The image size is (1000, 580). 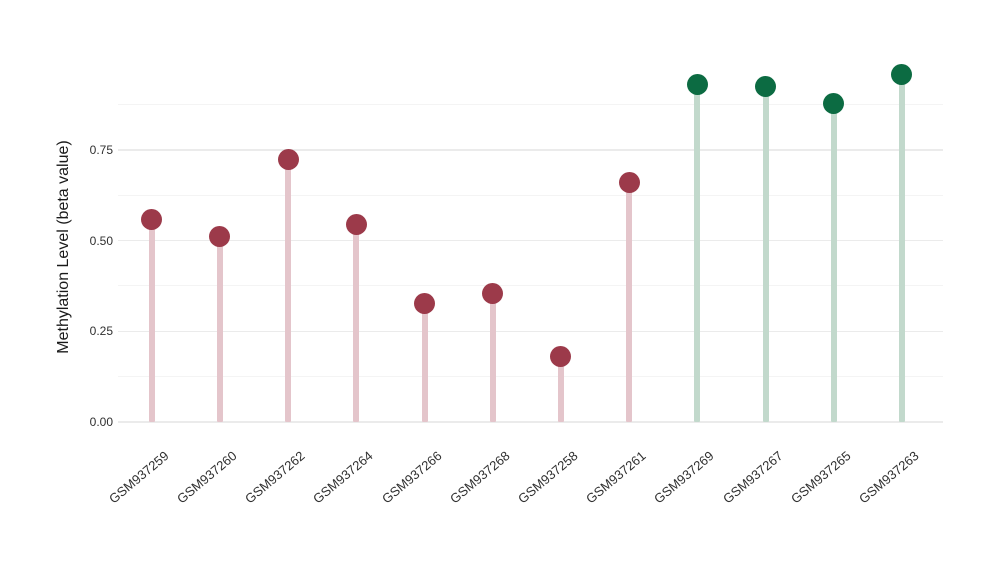 I want to click on x-tick-label: GSM937263, so click(x=888, y=477).